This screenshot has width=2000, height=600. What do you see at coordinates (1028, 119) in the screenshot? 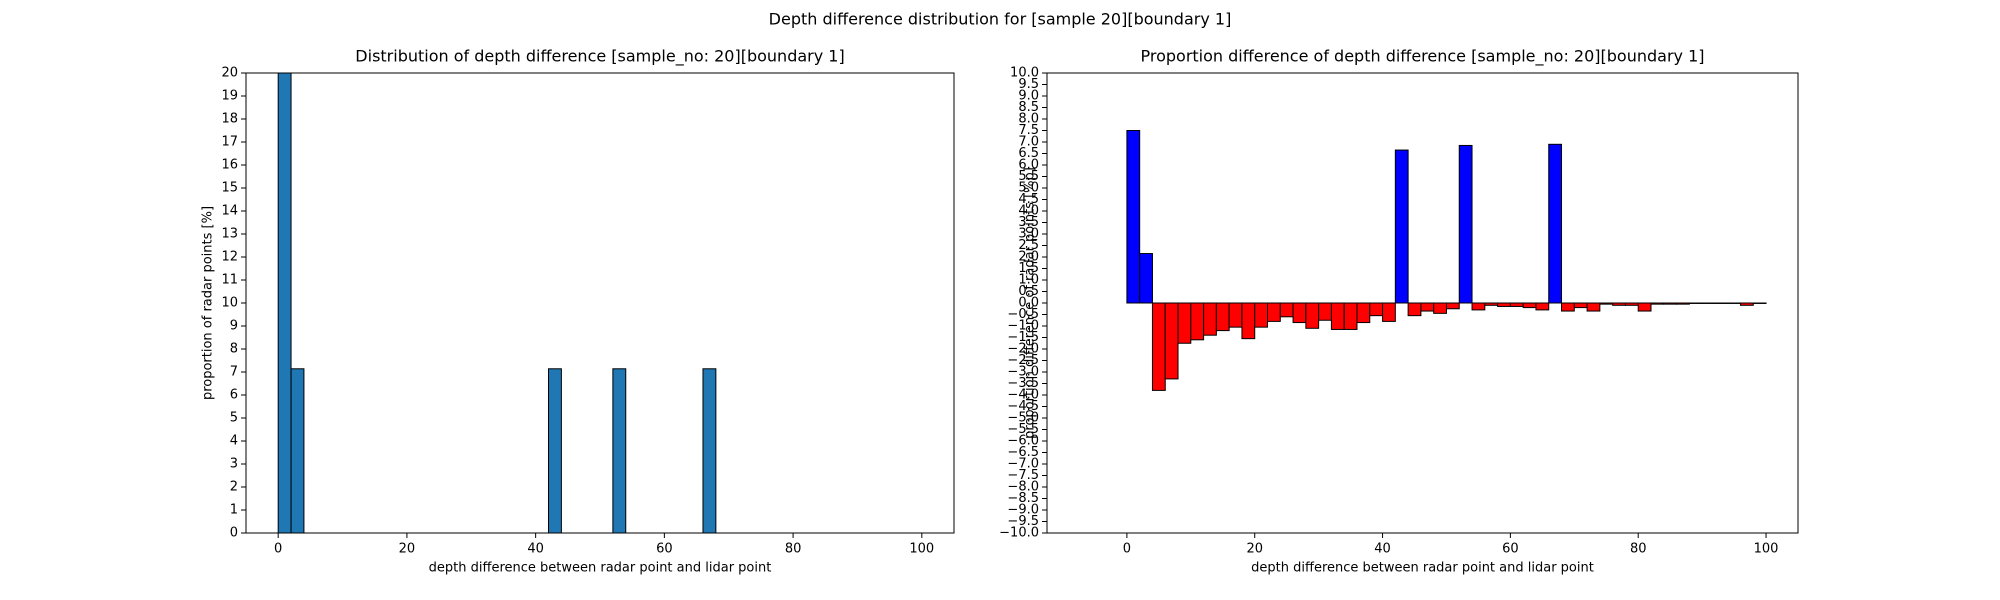
I see `y-tick-label: 8.0` at bounding box center [1028, 119].